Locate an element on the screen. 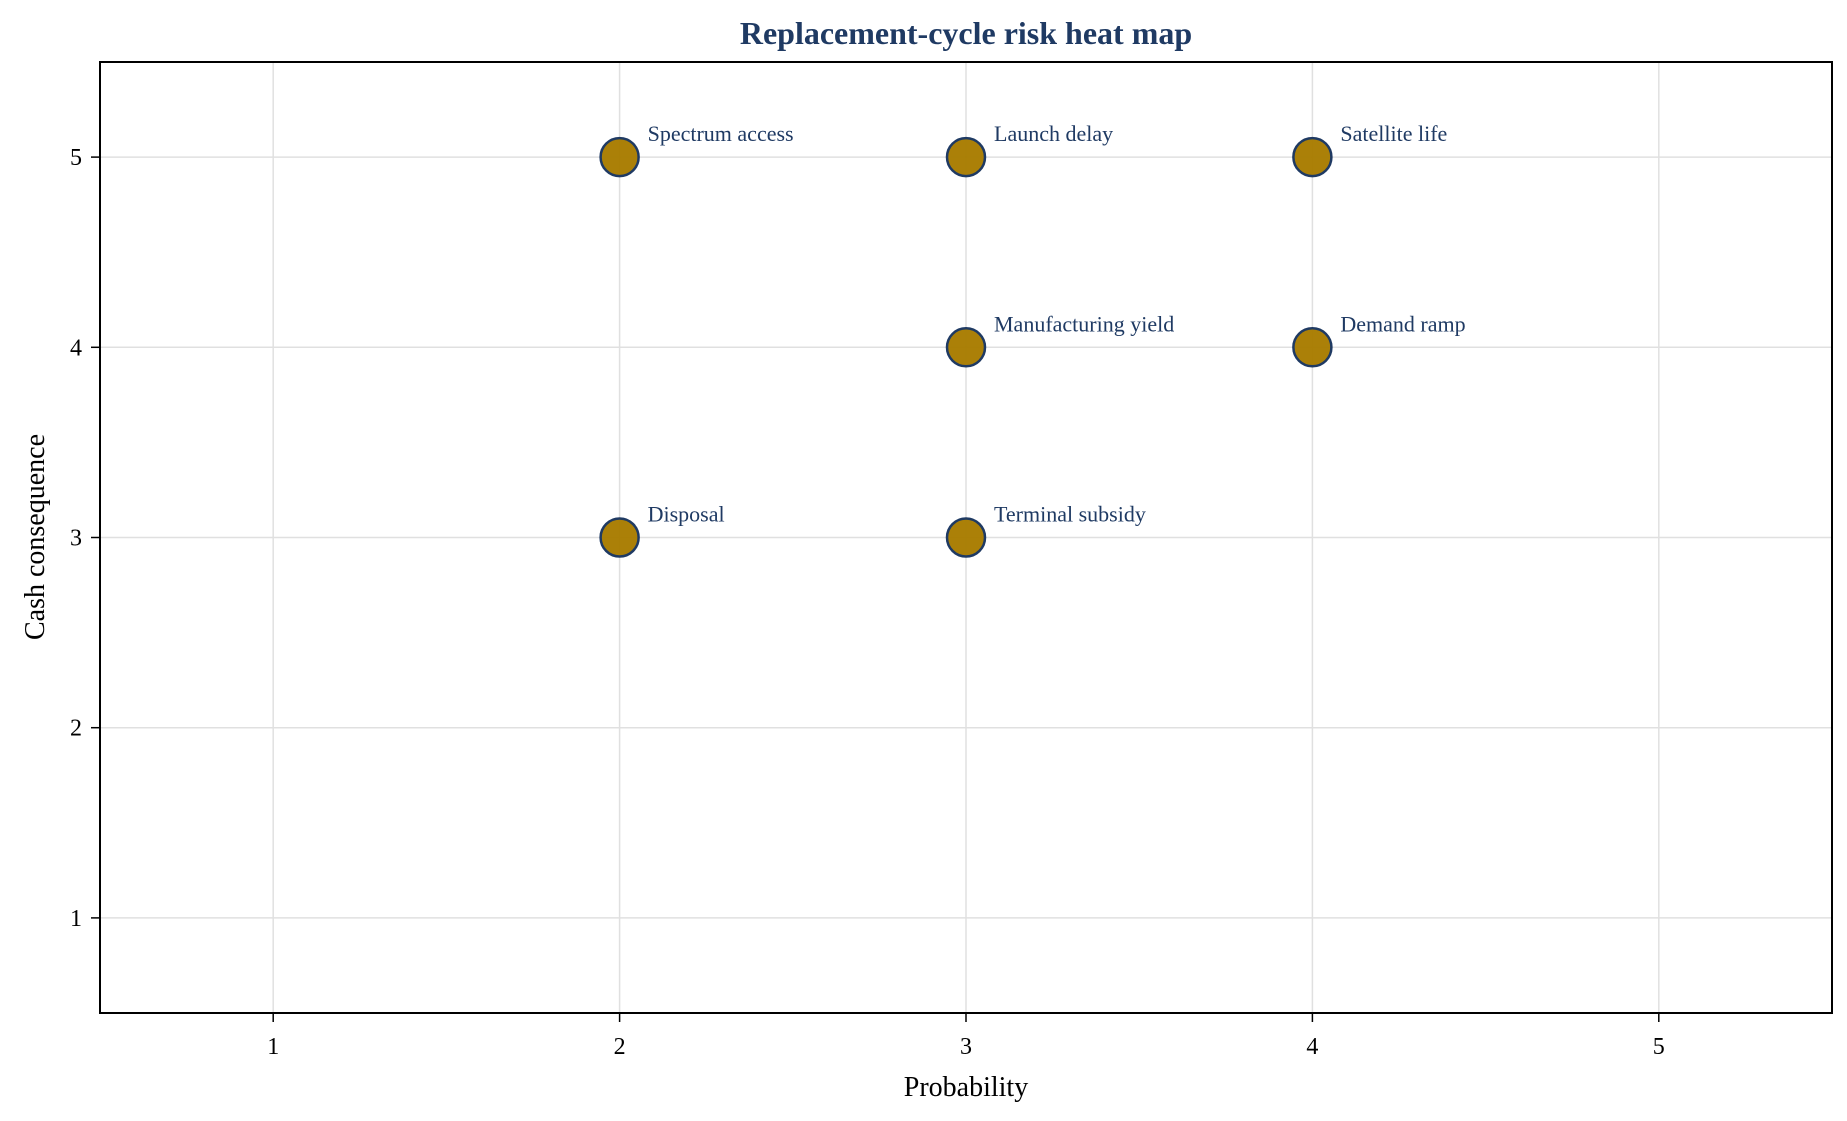 The height and width of the screenshot is (1121, 1847). x-tick-label: 5 is located at coordinates (1659, 1047).